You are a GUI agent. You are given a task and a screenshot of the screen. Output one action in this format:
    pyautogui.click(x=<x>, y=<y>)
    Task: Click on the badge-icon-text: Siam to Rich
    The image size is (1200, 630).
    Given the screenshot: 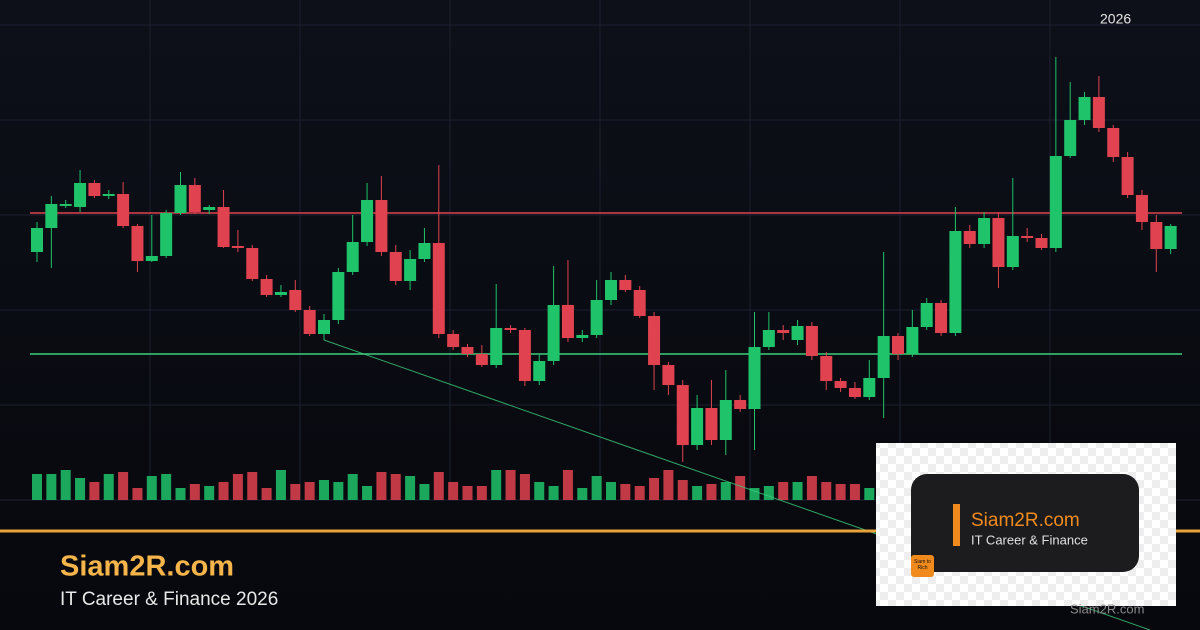 What is the action you would take?
    pyautogui.click(x=922, y=565)
    